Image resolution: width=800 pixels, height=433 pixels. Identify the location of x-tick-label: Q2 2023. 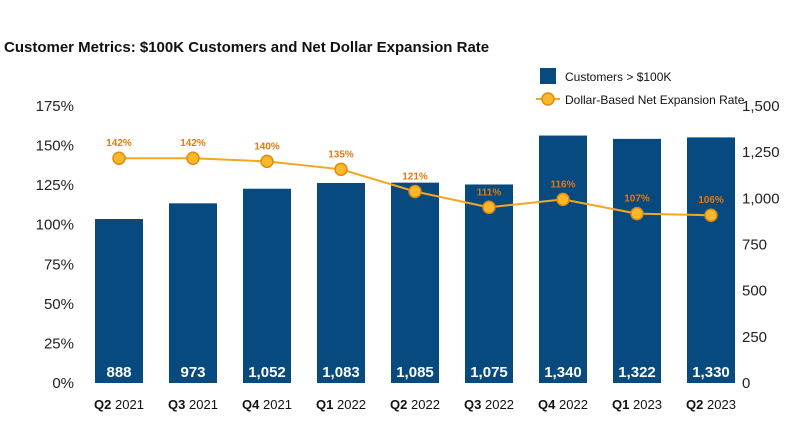
(711, 404).